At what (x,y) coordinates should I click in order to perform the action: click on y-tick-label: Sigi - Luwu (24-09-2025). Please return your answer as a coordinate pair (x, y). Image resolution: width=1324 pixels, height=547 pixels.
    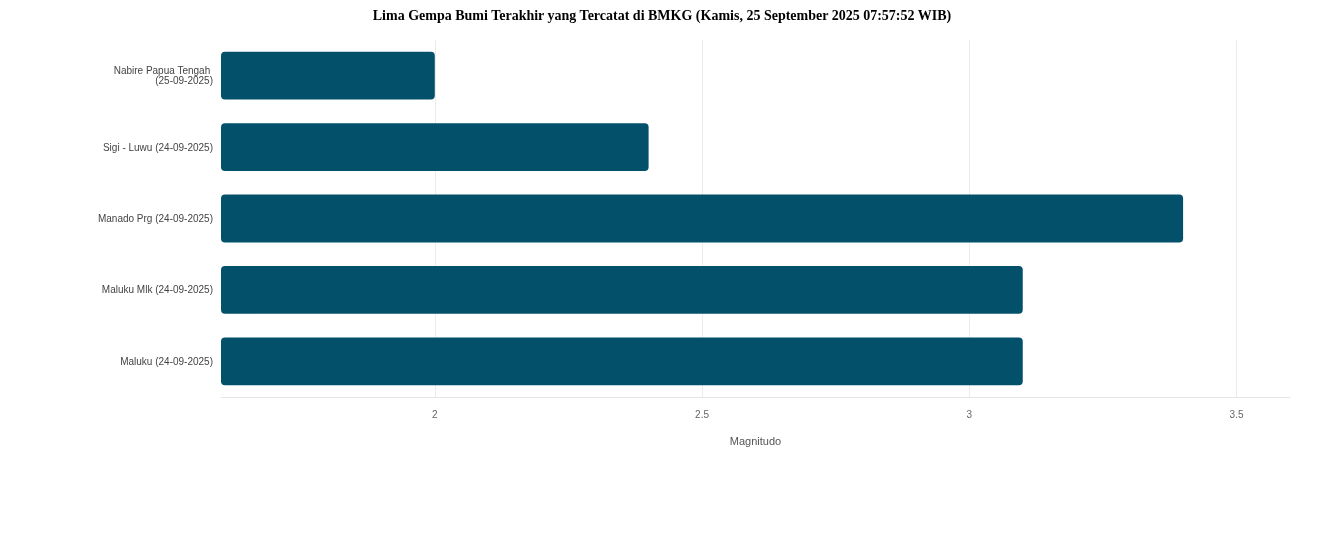
    Looking at the image, I should click on (157, 147).